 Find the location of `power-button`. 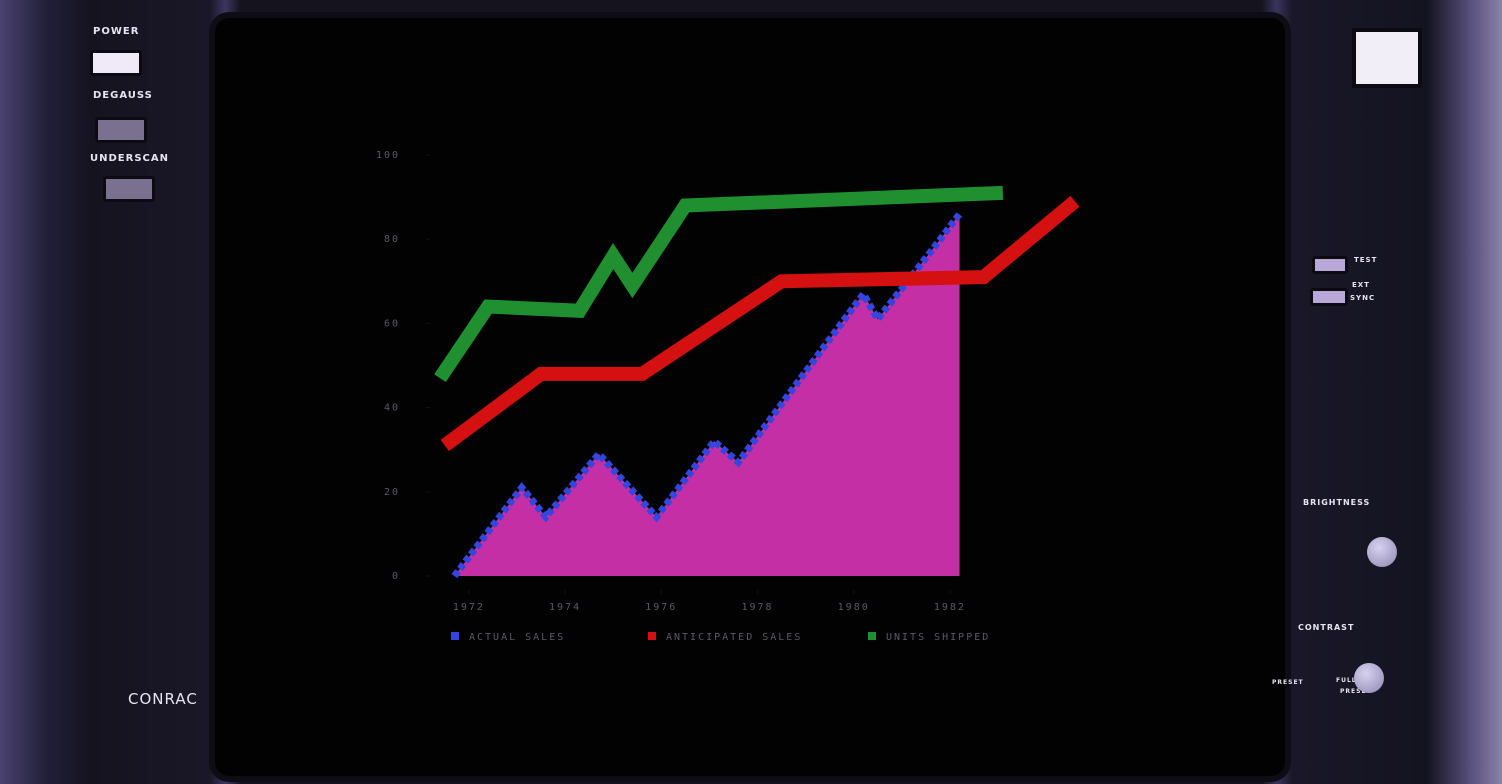

power-button is located at coordinates (116, 63).